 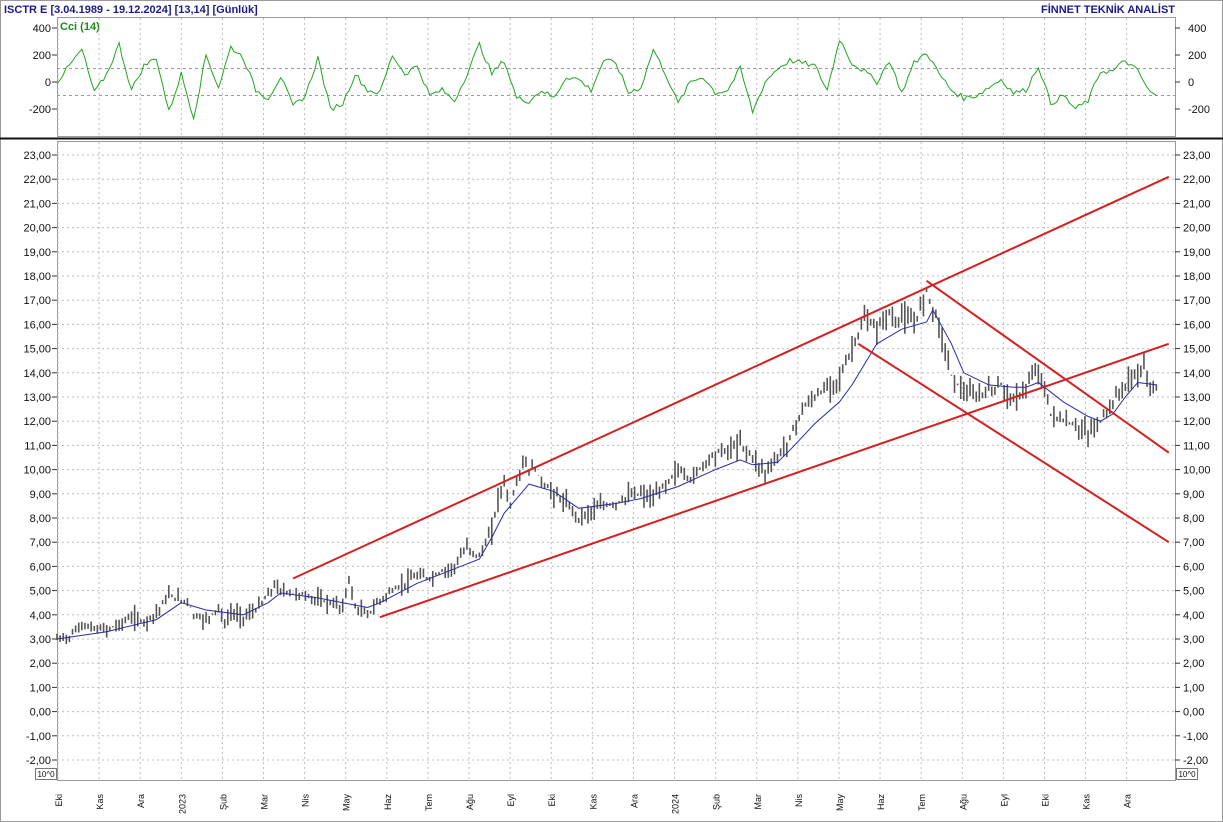 I want to click on scale-badge-left-text: 10^0, so click(x=46, y=774).